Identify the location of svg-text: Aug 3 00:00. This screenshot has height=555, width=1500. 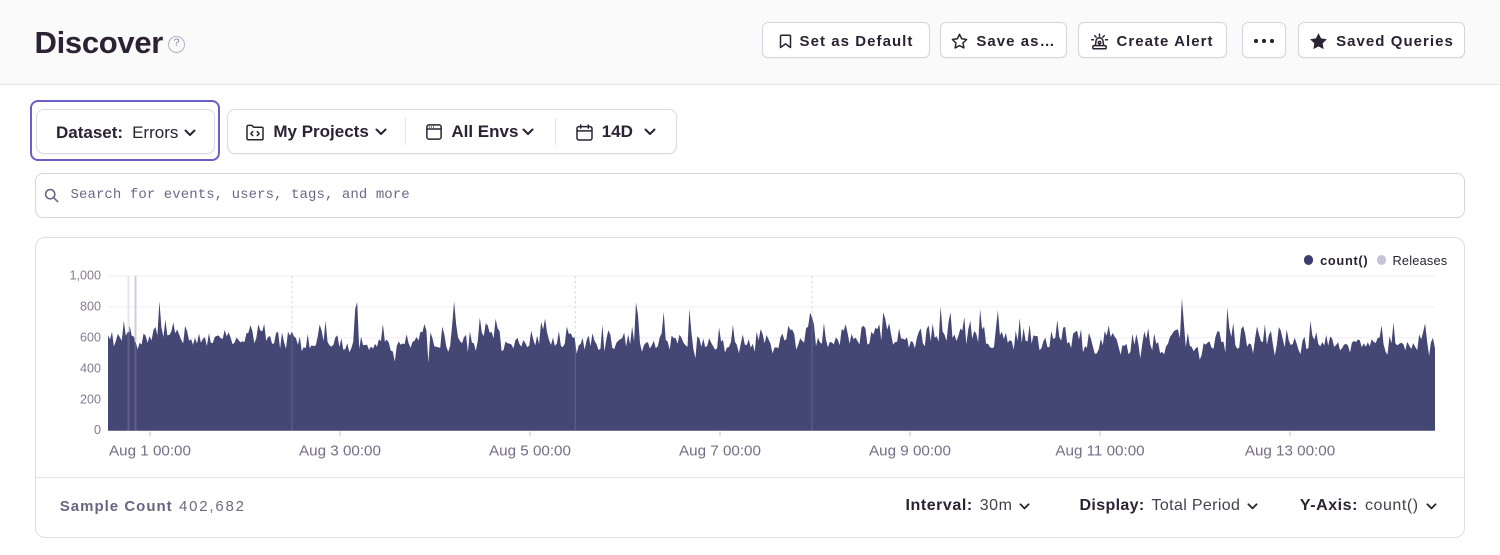
(340, 451).